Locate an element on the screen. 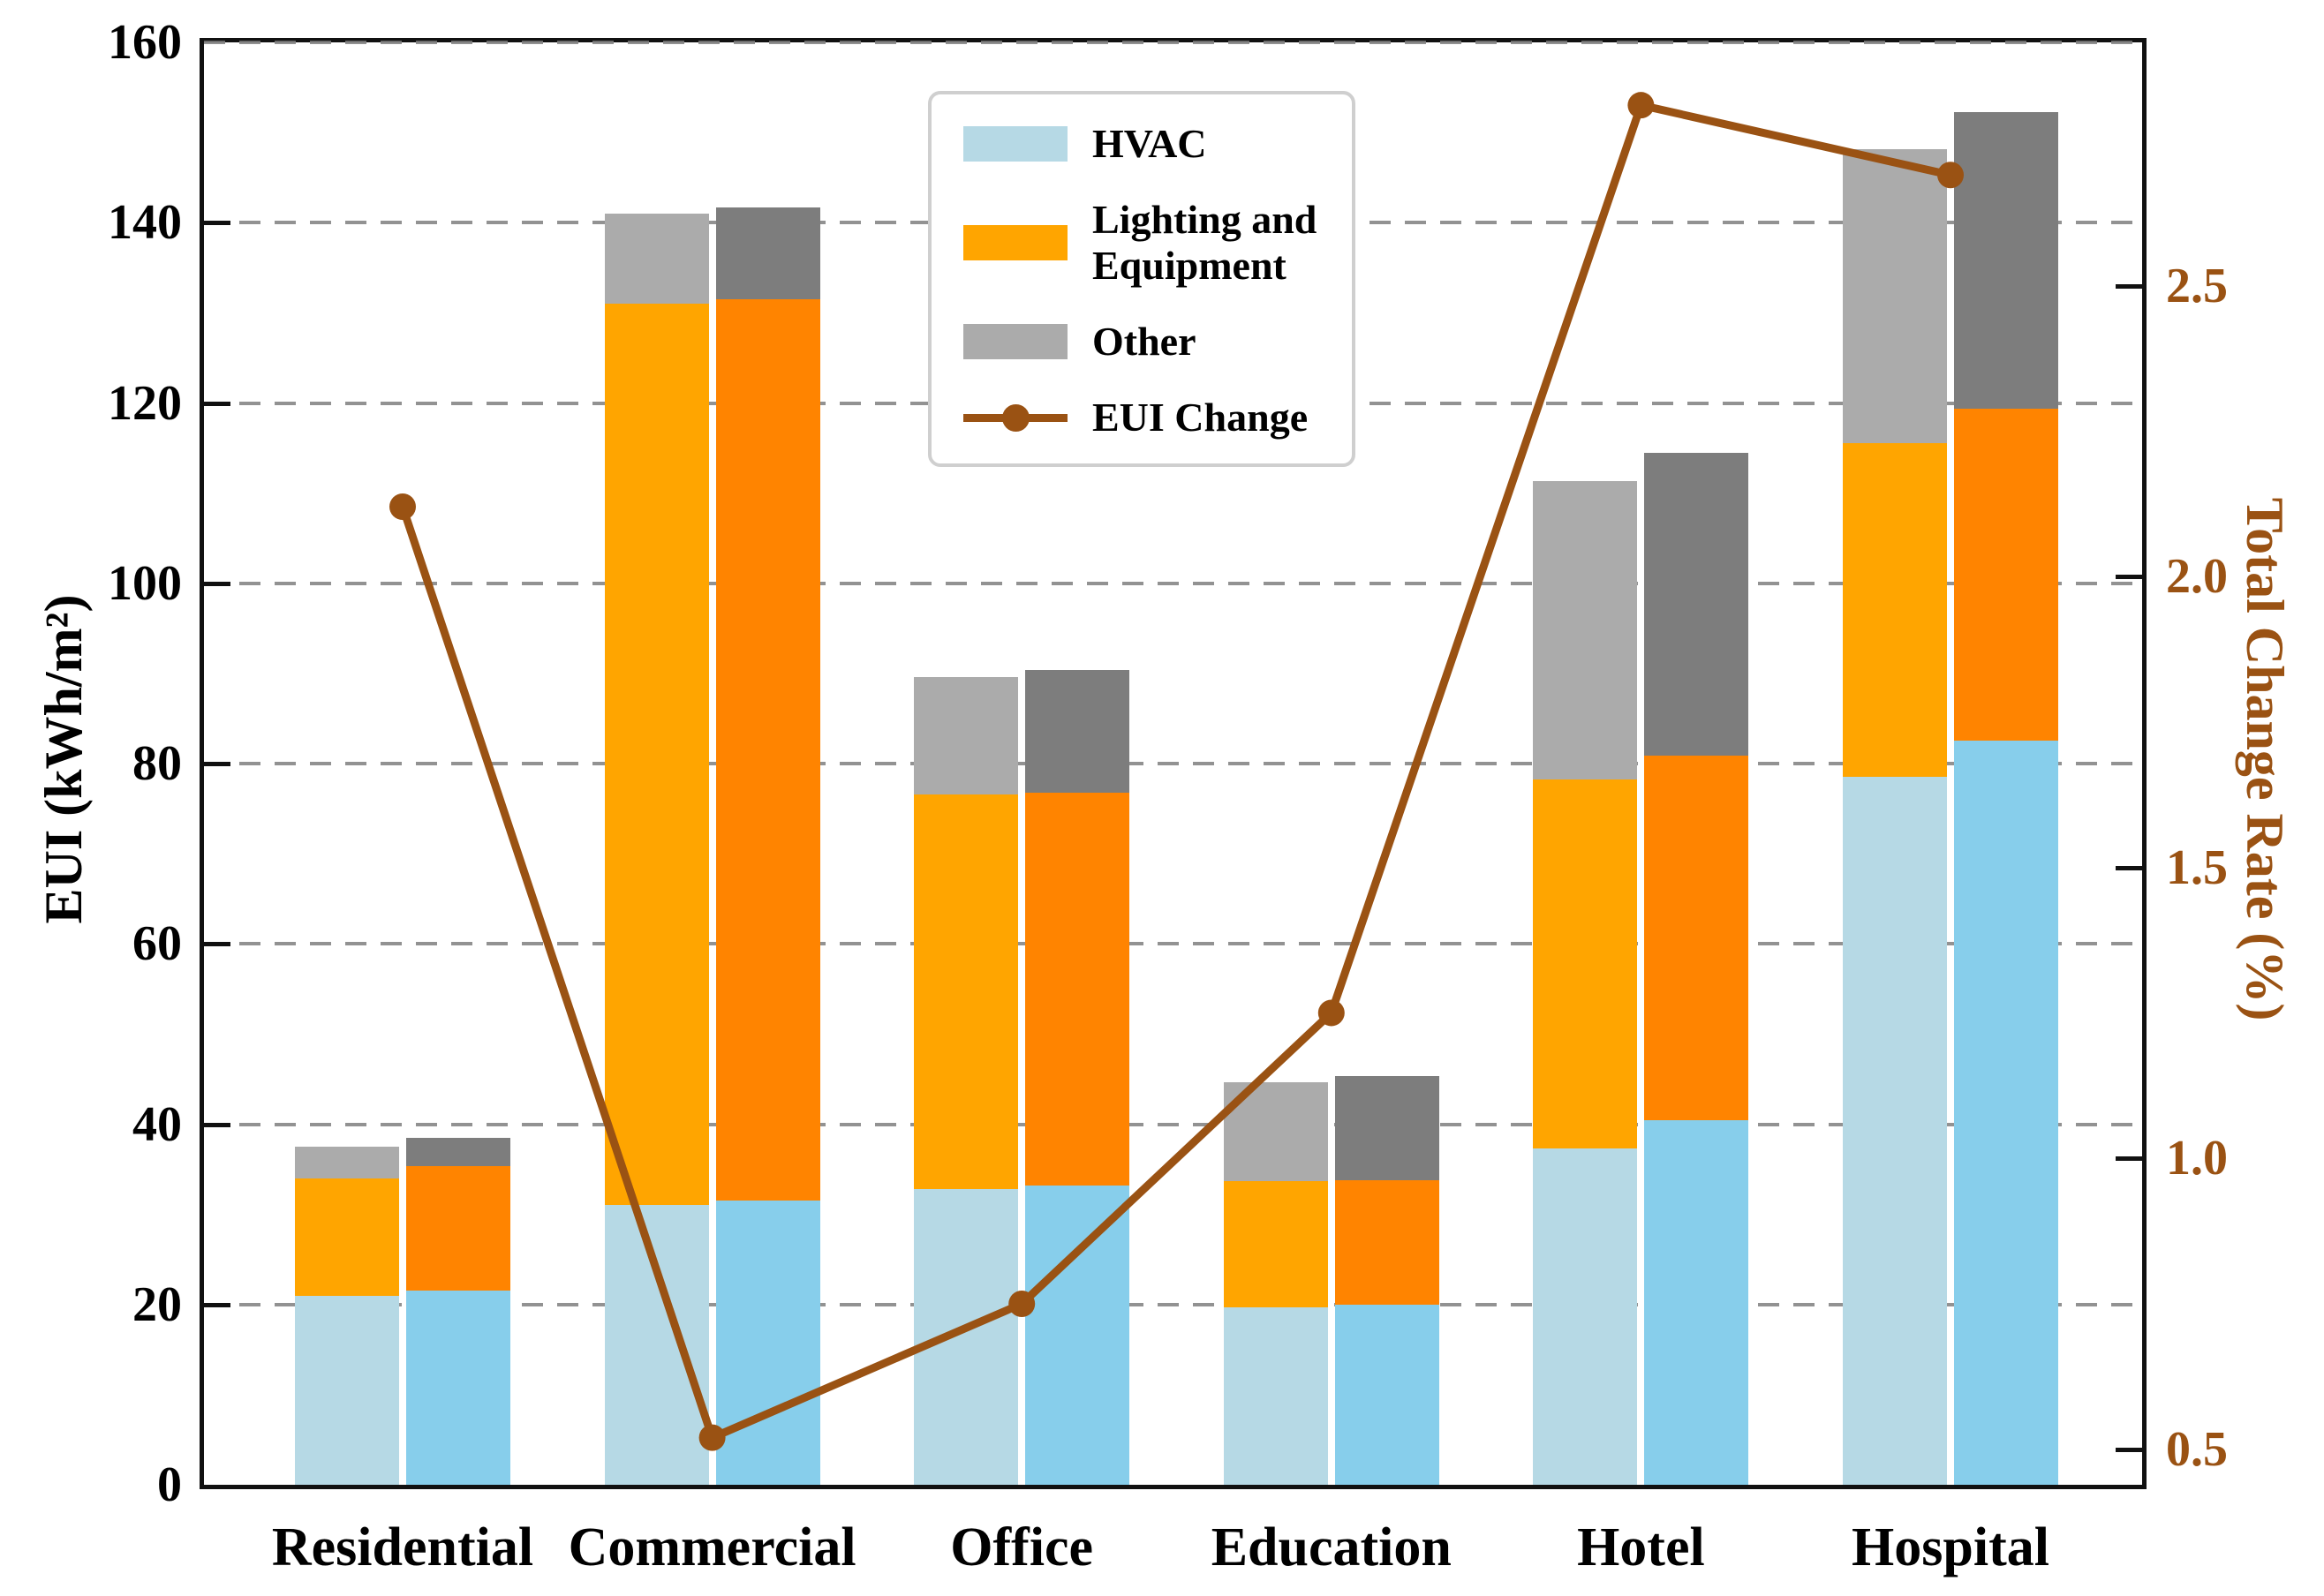  eui-change-line-icon is located at coordinates (1015, 417).